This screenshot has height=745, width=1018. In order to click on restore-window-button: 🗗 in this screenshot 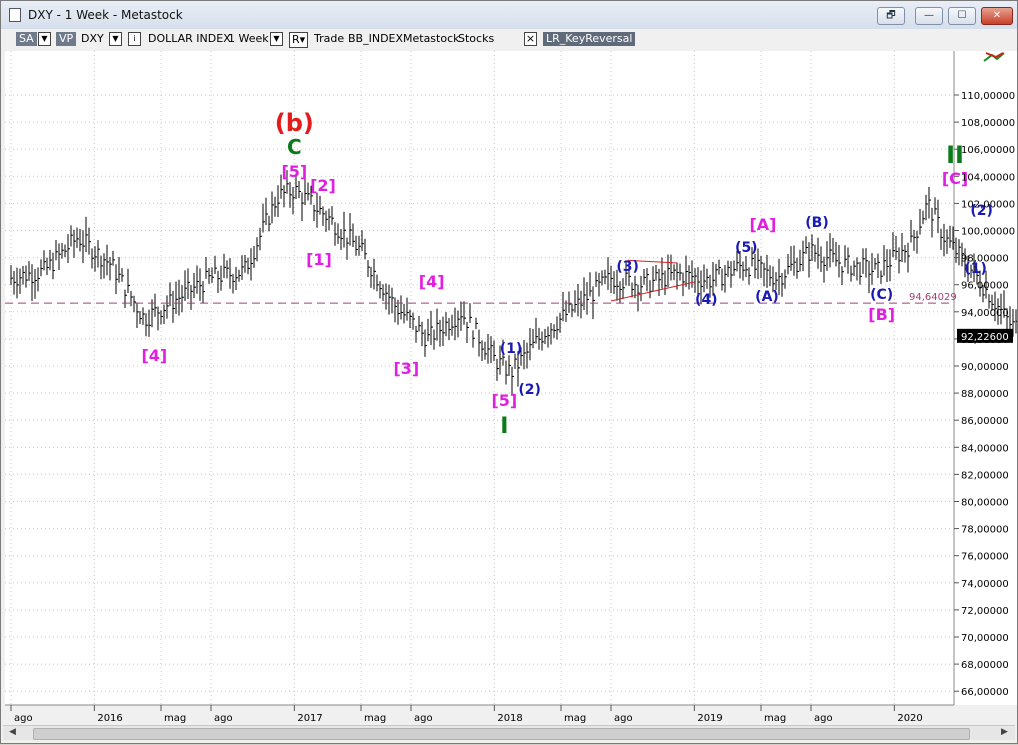, I will do `click(891, 16)`.